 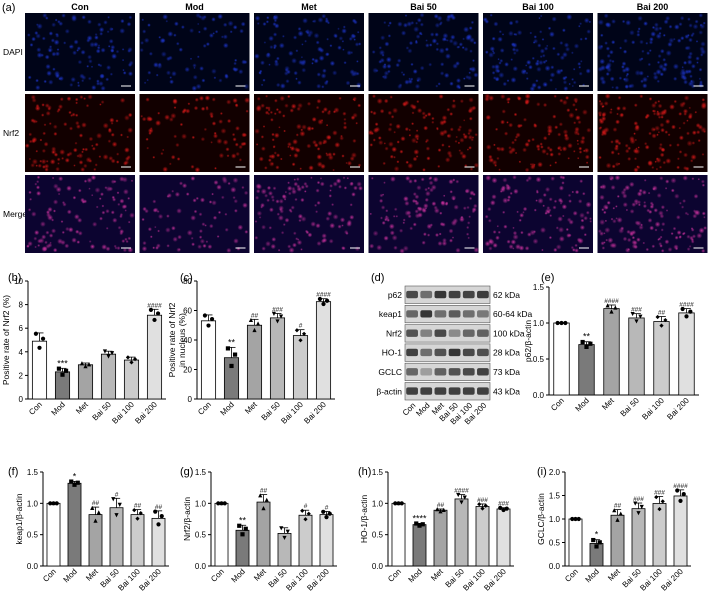 I want to click on x-tick-label: Met, so click(x=437, y=575).